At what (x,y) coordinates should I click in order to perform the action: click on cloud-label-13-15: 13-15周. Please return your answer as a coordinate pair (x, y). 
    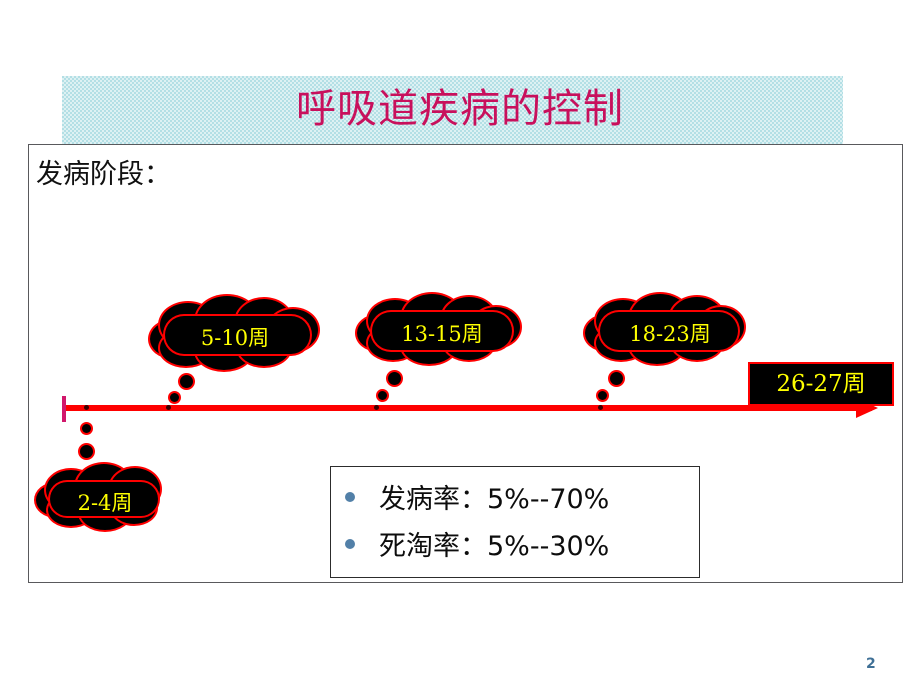
    Looking at the image, I should click on (442, 334).